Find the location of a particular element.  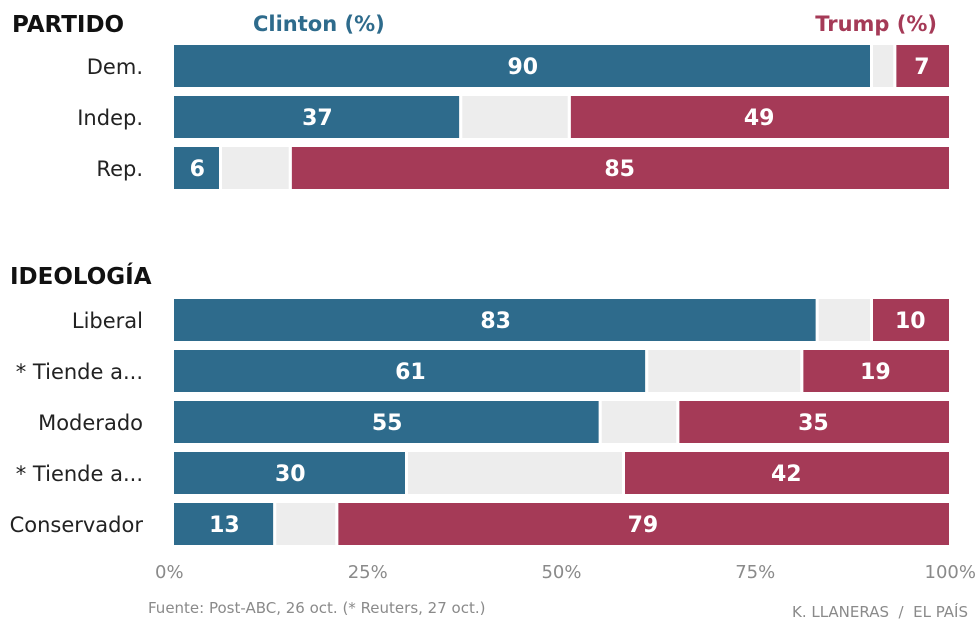

value-label-trump: 42 is located at coordinates (786, 474).